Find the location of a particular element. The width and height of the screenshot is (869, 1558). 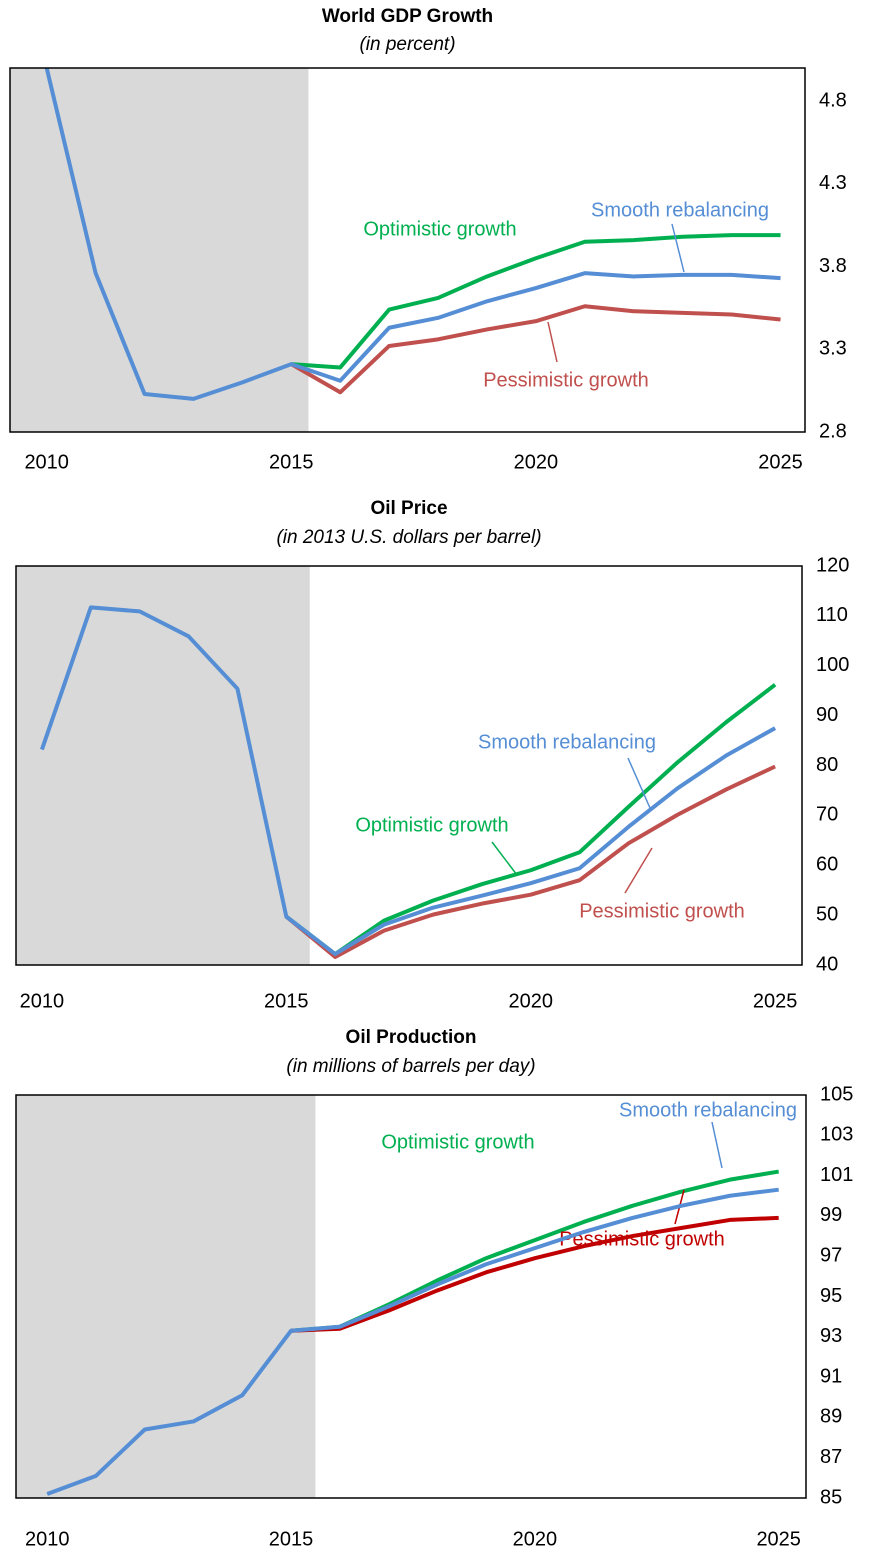

y-tick-label: 3.3 is located at coordinates (833, 349).